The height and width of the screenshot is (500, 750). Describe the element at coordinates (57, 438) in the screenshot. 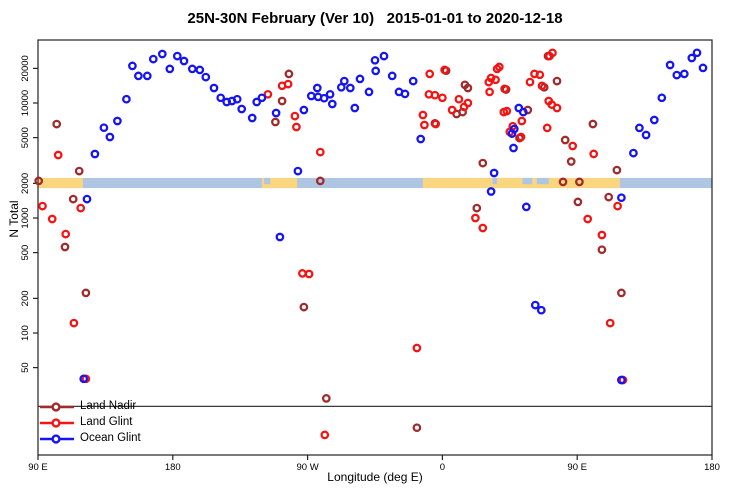

I see `ocean-glint-marker-icon` at that location.